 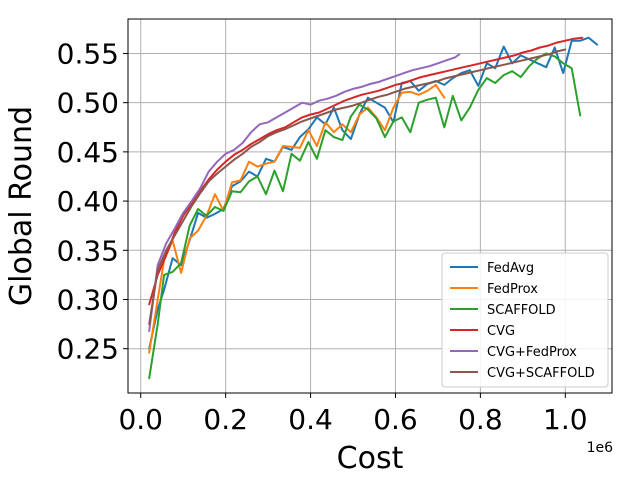 I want to click on x-axis-ticks: 0.0 0.2 0.4 0.6 0.8 1.0, so click(x=353, y=414).